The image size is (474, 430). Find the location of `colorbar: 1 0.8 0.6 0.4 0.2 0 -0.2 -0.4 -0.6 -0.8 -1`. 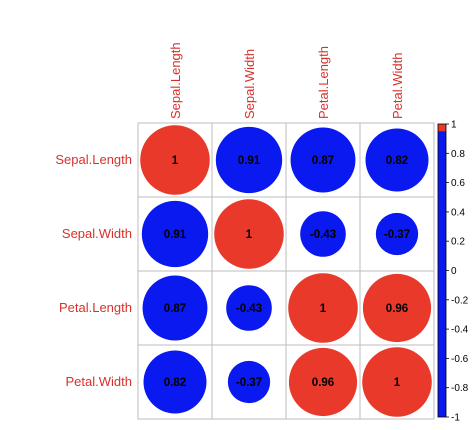

colorbar: 1 0.8 0.6 0.4 0.2 0 -0.2 -0.4 -0.6 -0.8 -1 is located at coordinates (453, 272).